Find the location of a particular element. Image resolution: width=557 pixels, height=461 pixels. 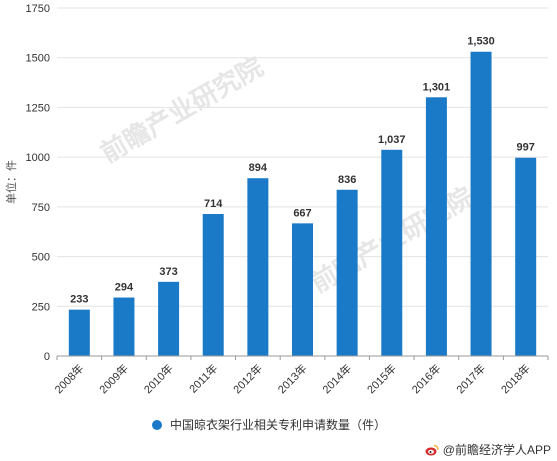

y-tick-label: 1000 is located at coordinates (38, 158).